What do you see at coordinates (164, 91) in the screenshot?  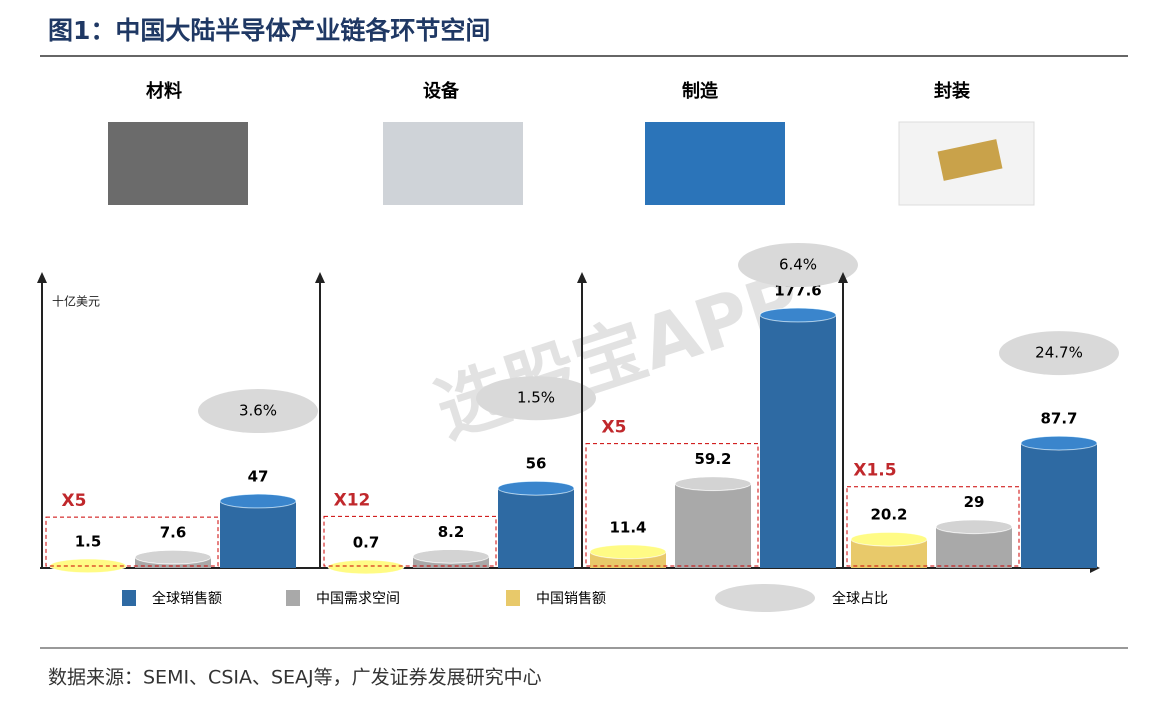 I see `category-label: 材料` at bounding box center [164, 91].